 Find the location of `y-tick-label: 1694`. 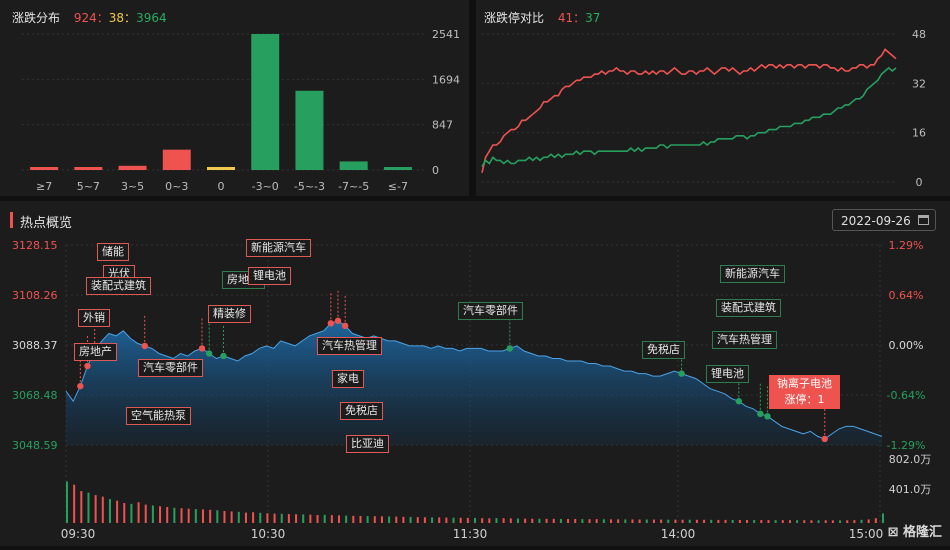

y-tick-label: 1694 is located at coordinates (446, 79).